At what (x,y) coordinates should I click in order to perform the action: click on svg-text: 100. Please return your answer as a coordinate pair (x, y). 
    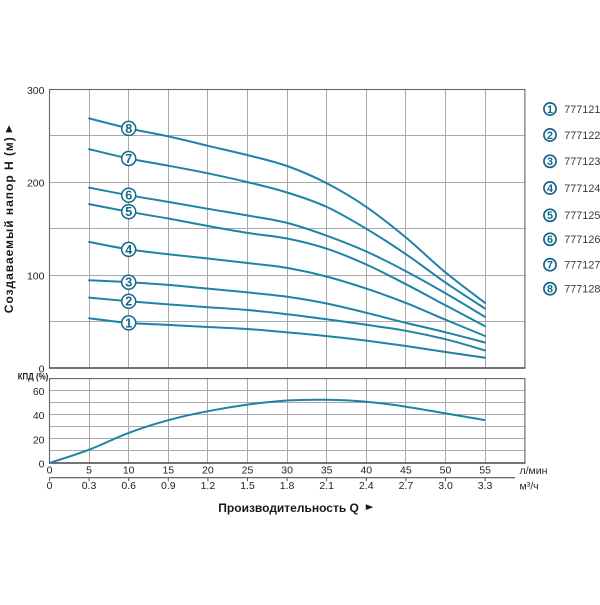
    Looking at the image, I should click on (36, 277).